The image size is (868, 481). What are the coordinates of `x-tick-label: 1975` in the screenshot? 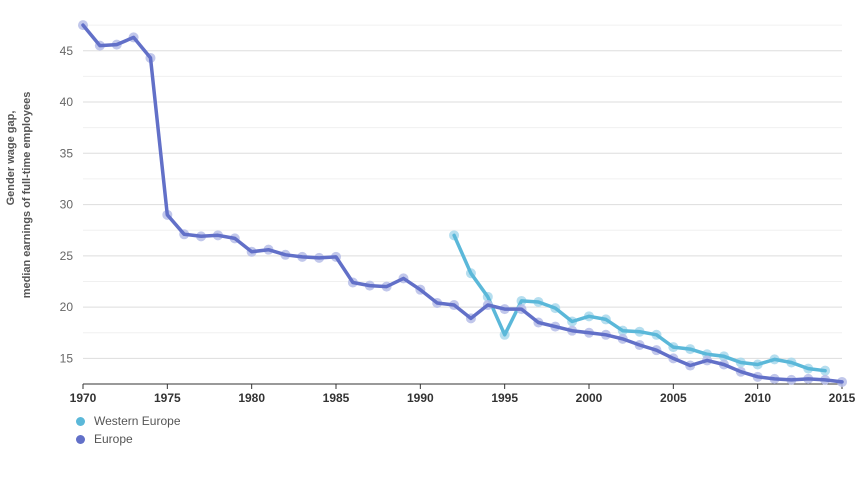 It's located at (167, 398).